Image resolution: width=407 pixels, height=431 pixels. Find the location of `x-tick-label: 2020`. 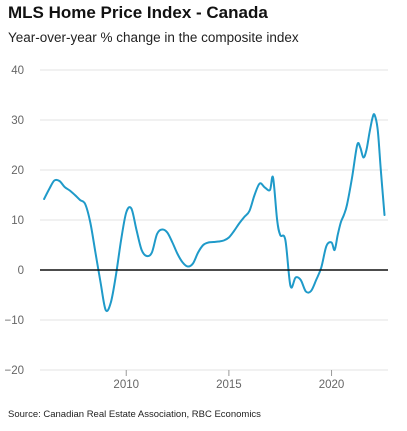

x-tick-label: 2020 is located at coordinates (332, 385).